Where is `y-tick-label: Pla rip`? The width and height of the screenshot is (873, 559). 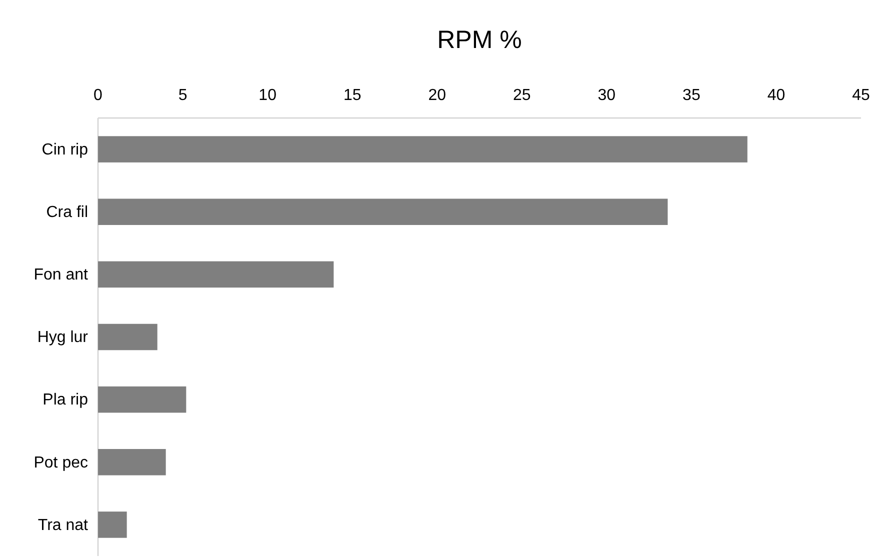 y-tick-label: Pla rip is located at coordinates (65, 400).